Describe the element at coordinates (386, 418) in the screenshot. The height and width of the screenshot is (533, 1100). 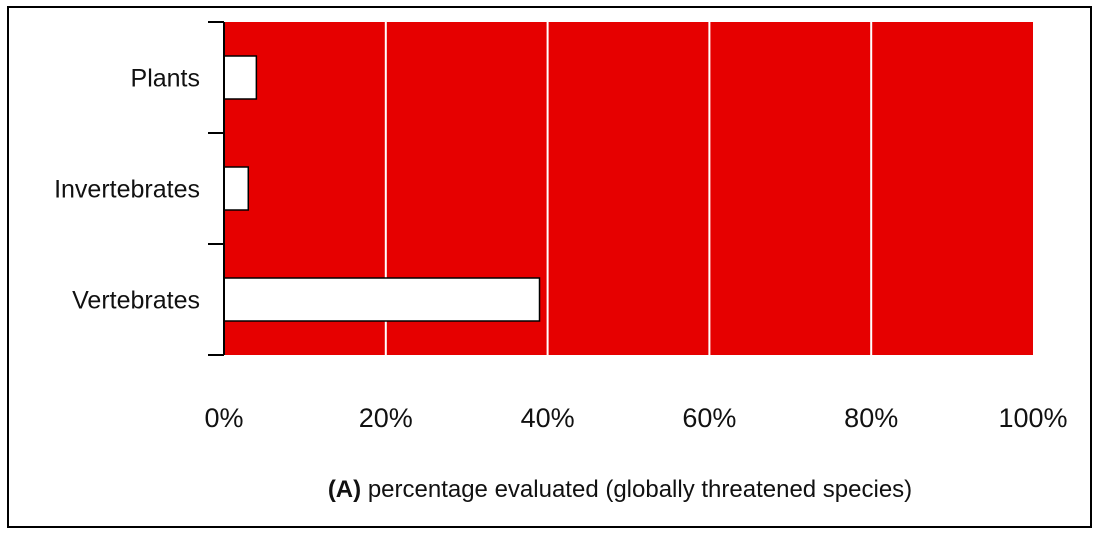
I see `x-tick-label: 20%` at that location.